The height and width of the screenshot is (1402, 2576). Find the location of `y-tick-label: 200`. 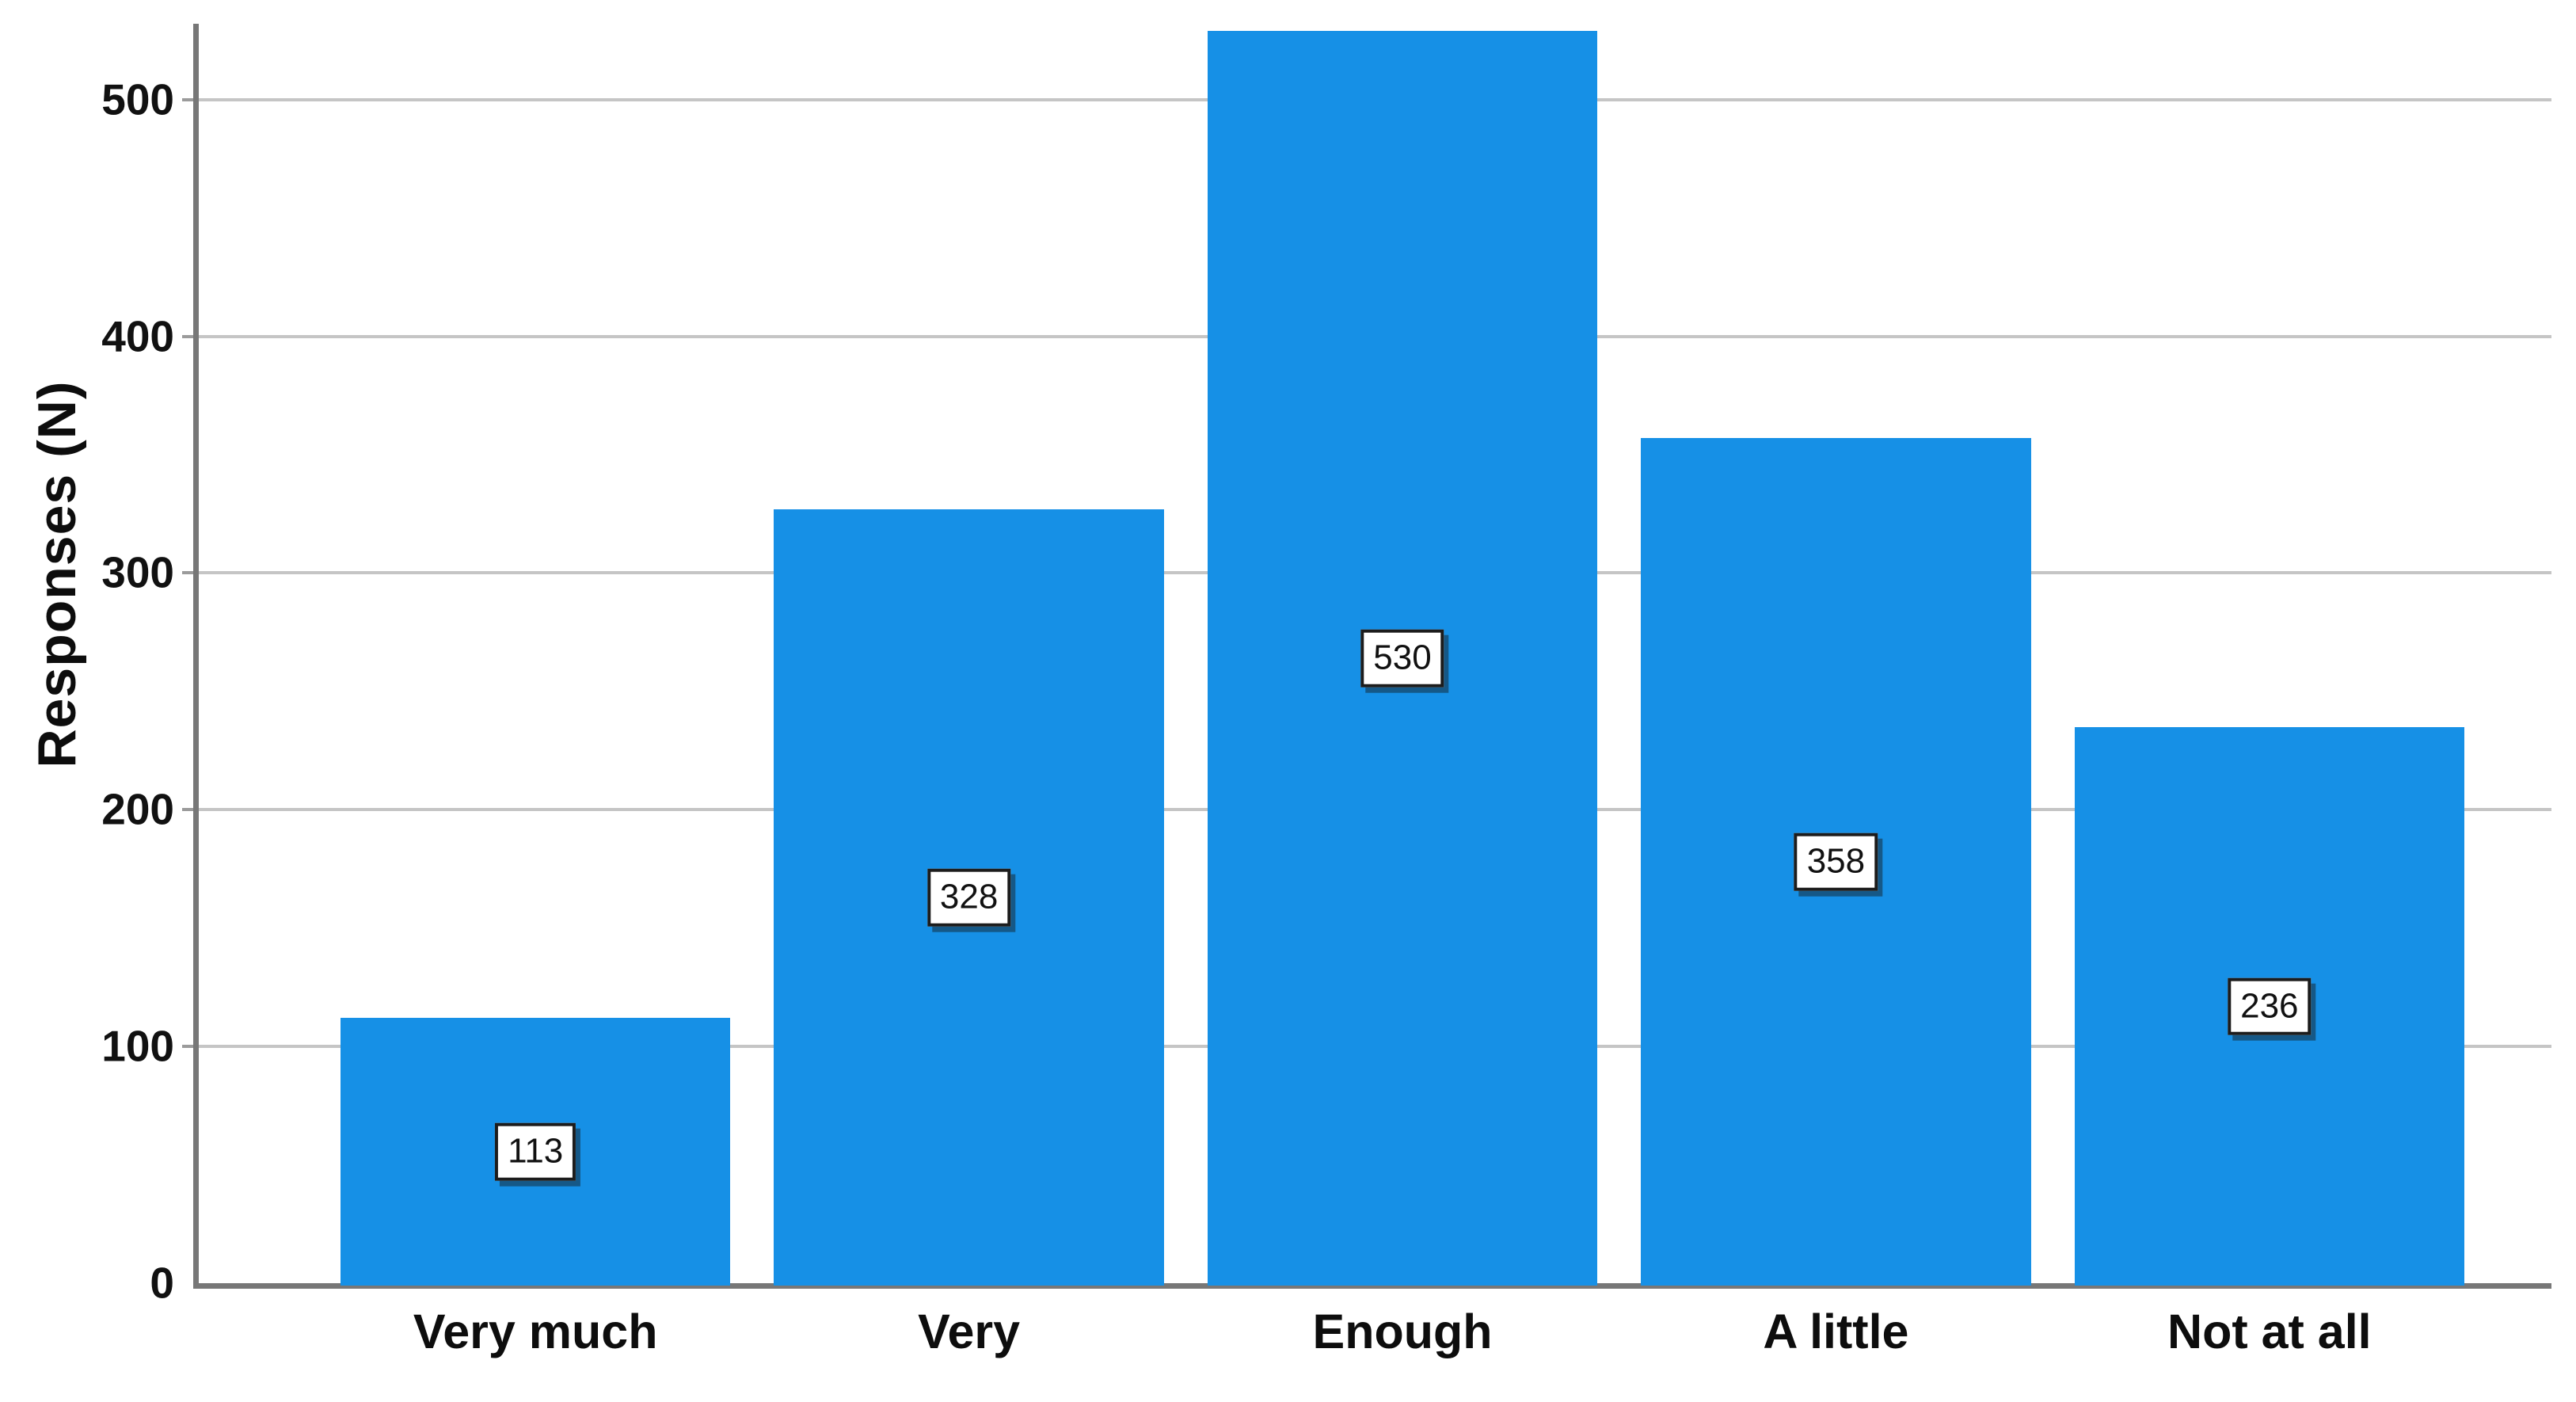

y-tick-label: 200 is located at coordinates (137, 809).